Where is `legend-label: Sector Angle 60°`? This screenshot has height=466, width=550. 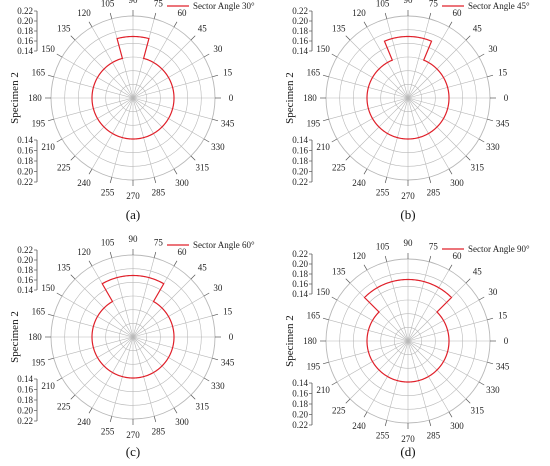 legend-label: Sector Angle 60° is located at coordinates (224, 245).